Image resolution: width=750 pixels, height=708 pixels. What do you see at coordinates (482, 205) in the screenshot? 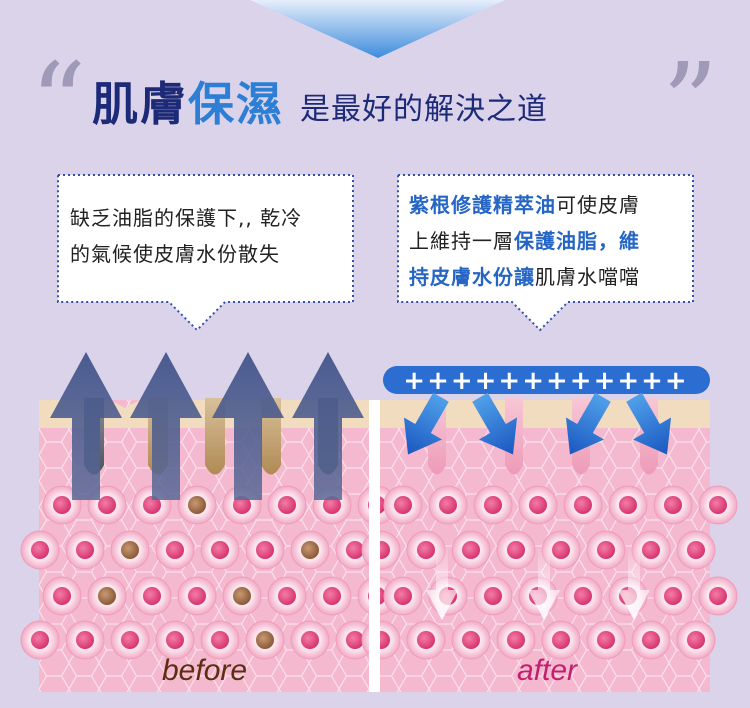
I see `bubble-right-seg1: 紫根修護精萃油` at bounding box center [482, 205].